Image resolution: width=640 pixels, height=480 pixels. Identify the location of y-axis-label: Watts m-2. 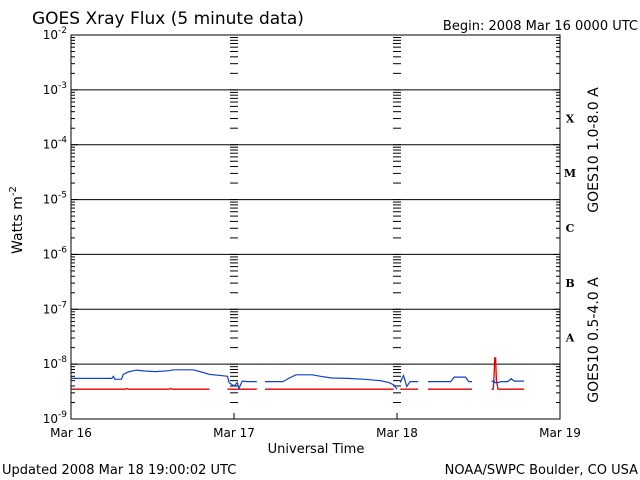
(17, 220).